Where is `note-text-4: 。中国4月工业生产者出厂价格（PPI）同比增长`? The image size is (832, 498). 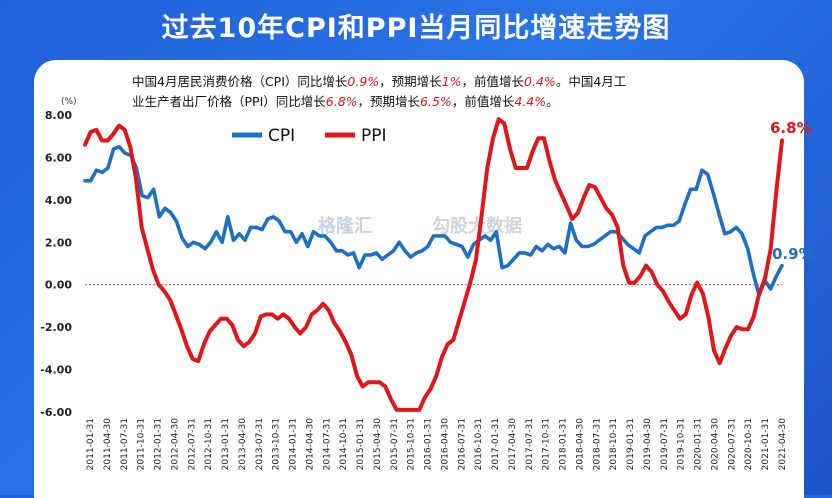 note-text-4: 。中国4月工业生产者出厂价格（PPI）同比增长 is located at coordinates (379, 91).